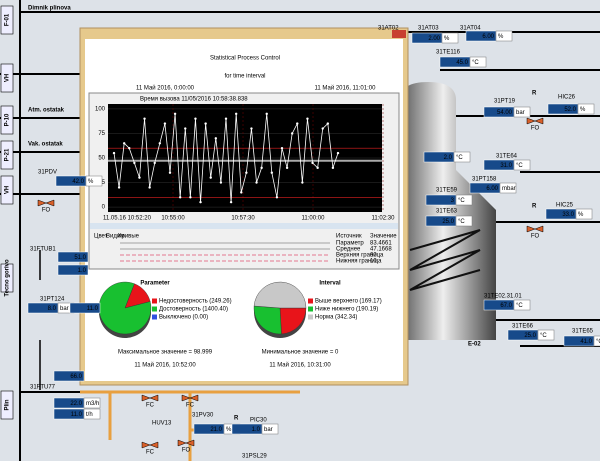 The image size is (600, 461). I want to click on instrument-unit: %, so click(583, 110).